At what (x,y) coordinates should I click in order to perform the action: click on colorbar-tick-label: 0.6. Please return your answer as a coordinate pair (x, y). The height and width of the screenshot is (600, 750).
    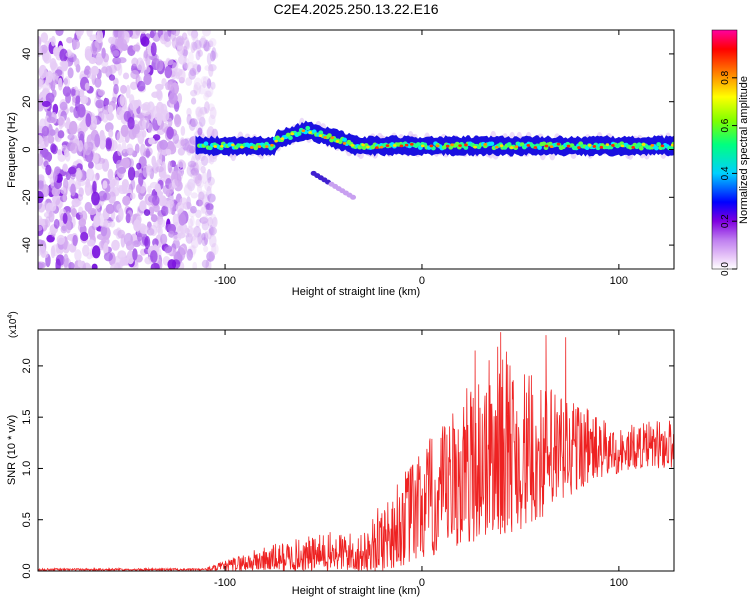
    Looking at the image, I should click on (725, 125).